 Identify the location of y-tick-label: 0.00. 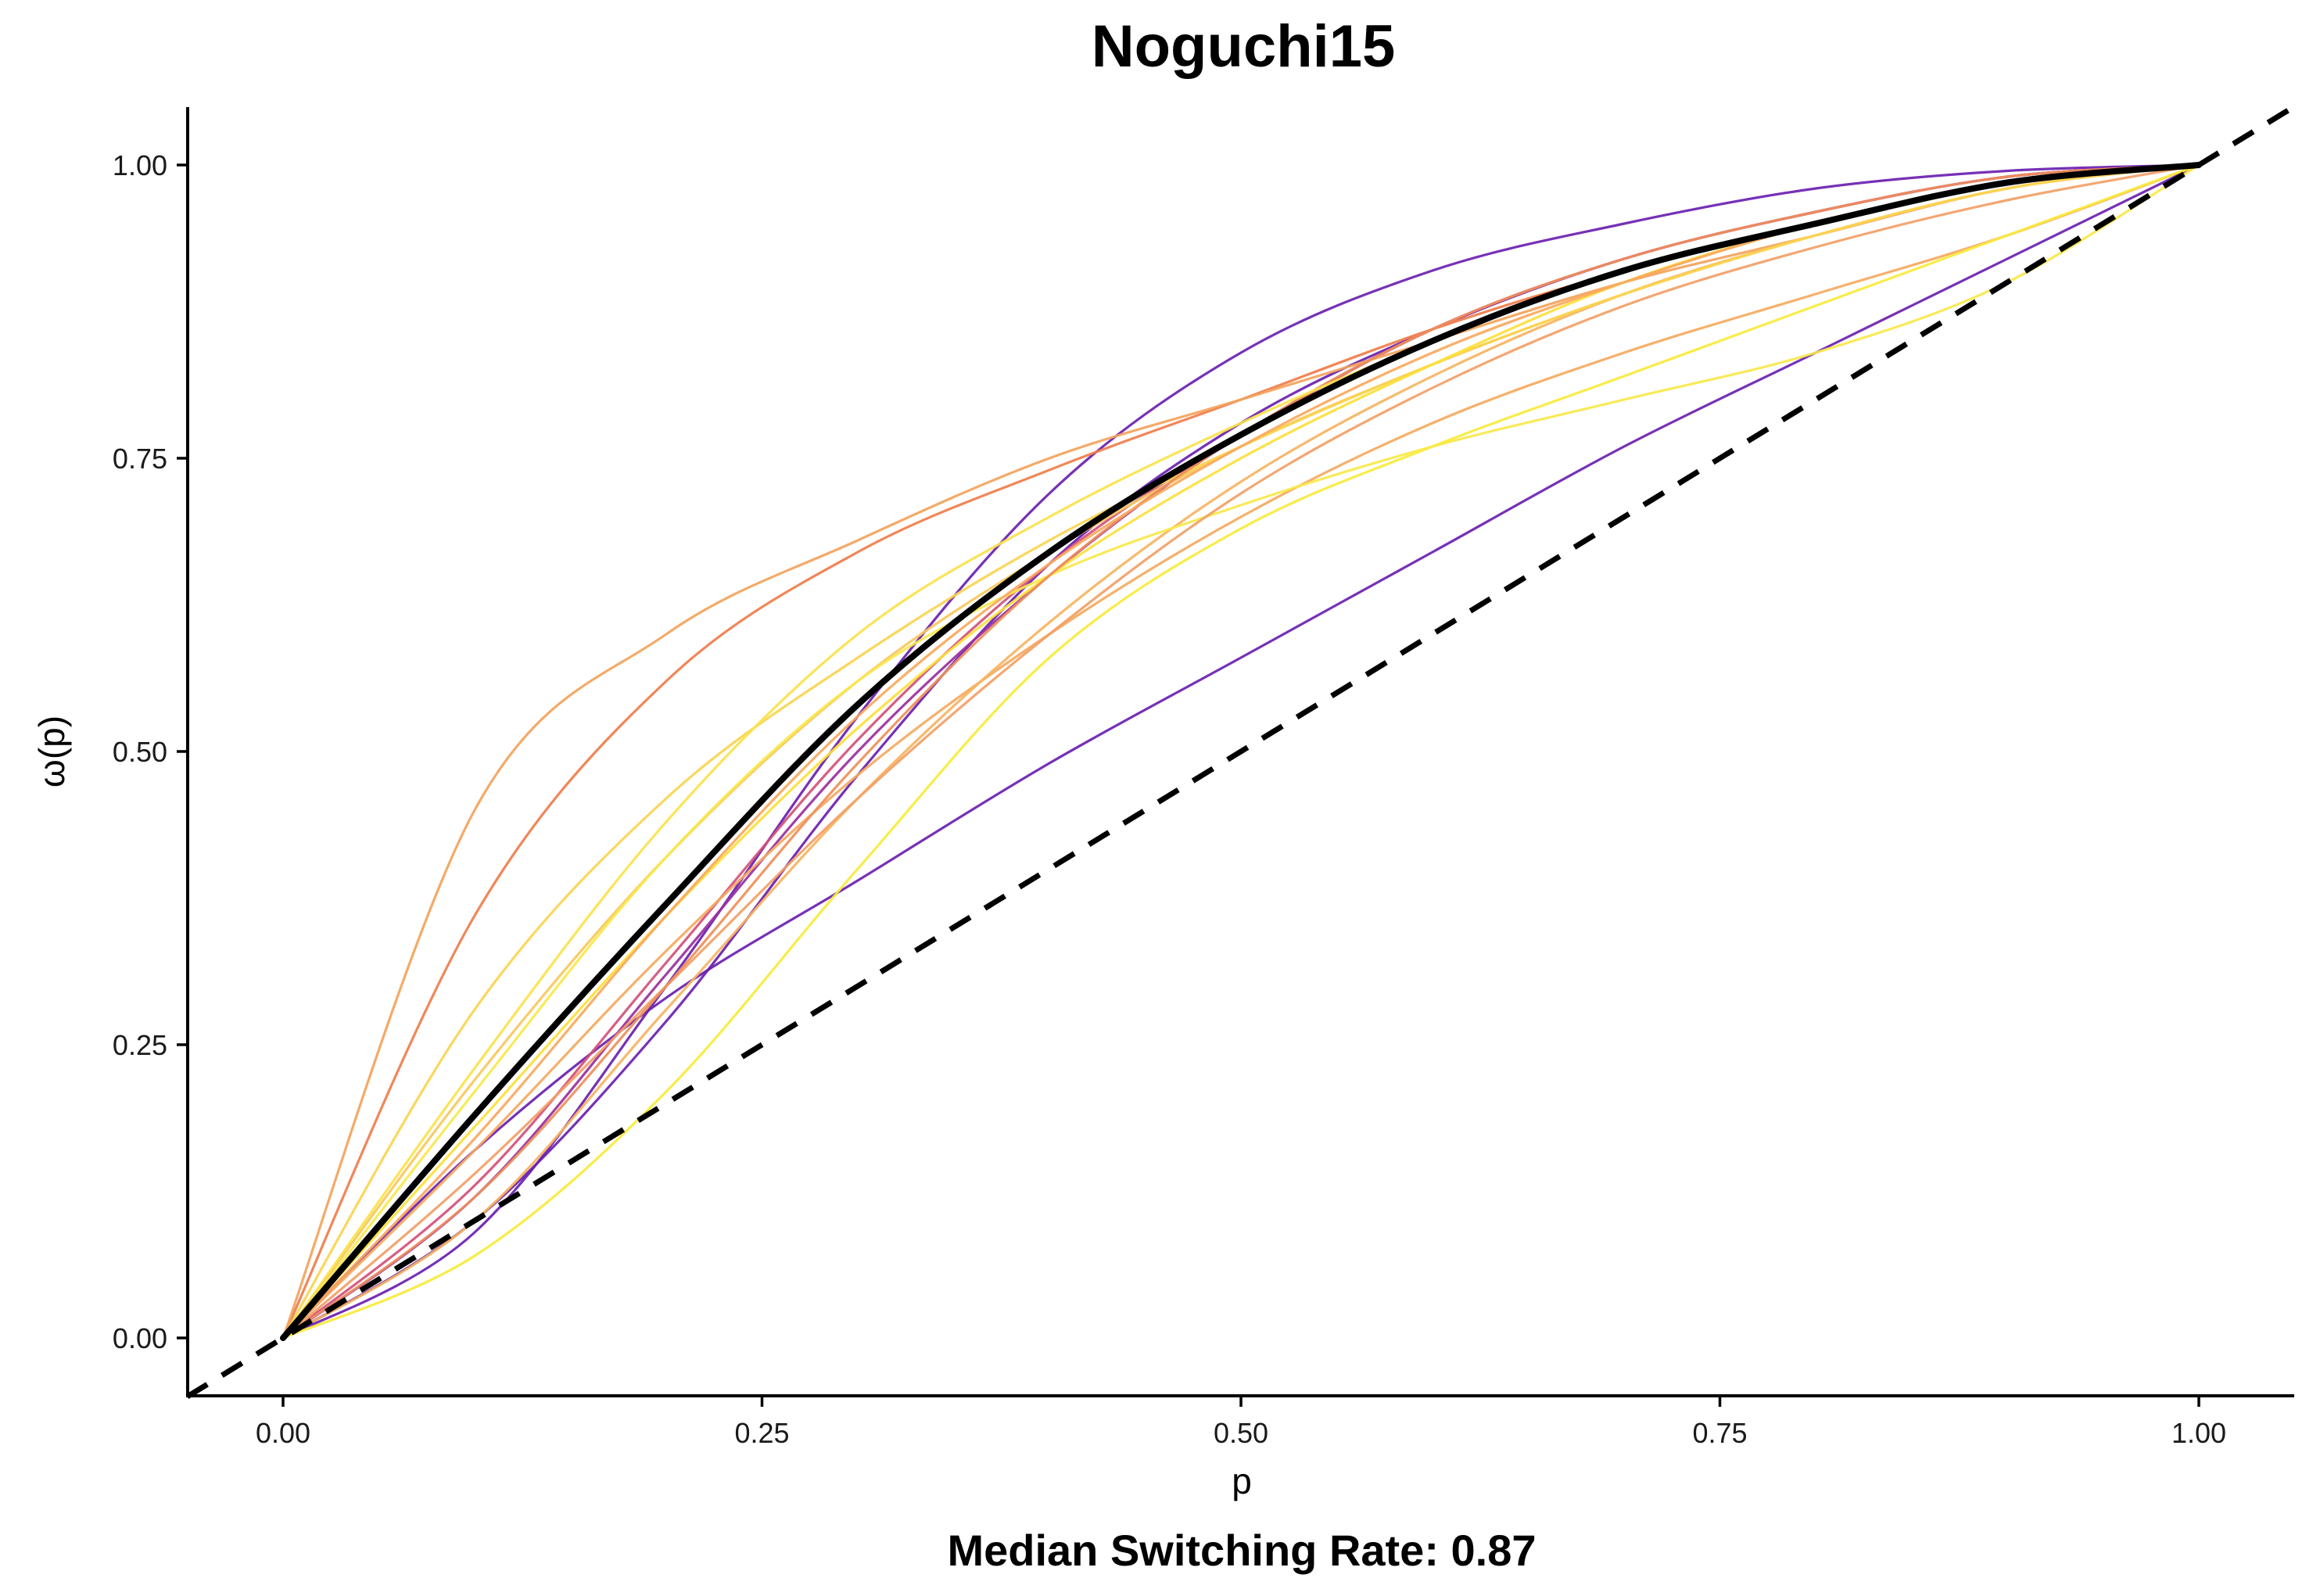
(140, 1338).